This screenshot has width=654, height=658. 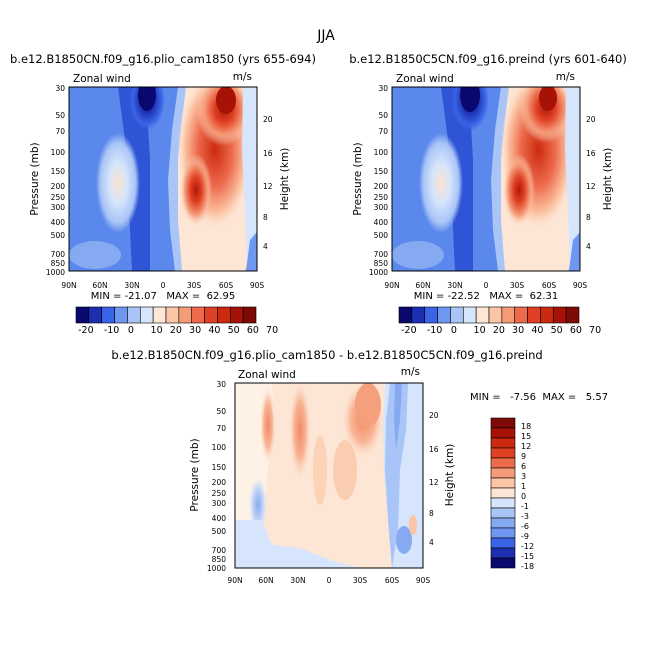 What do you see at coordinates (595, 330) in the screenshot?
I see `panel-b-cbar-label: 70` at bounding box center [595, 330].